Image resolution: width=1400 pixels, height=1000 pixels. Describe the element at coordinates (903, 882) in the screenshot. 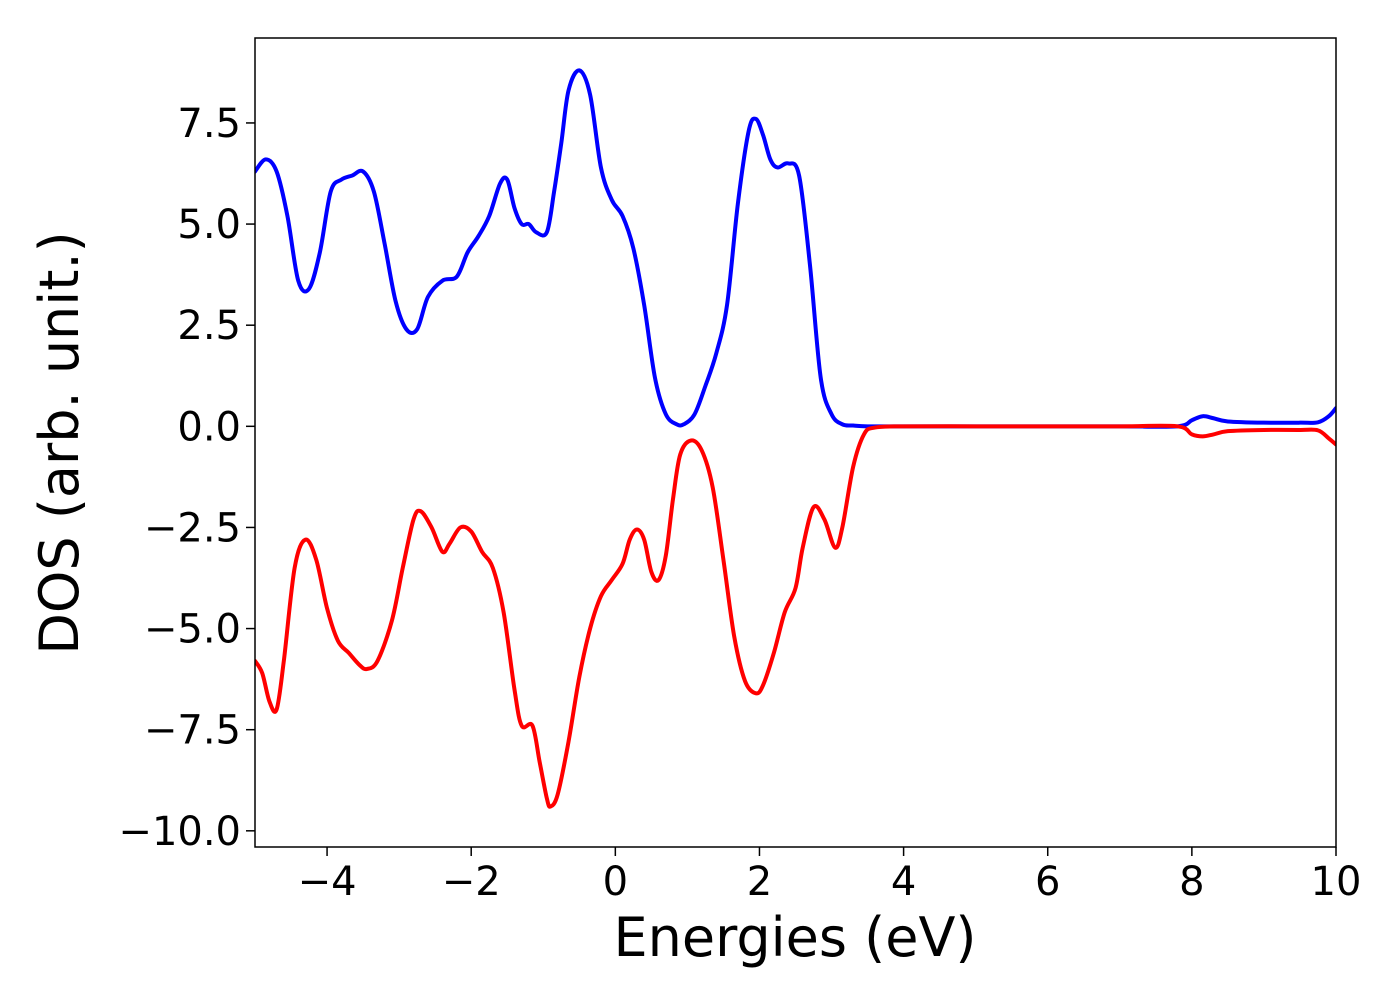

I see `x-tick-label: 4` at that location.